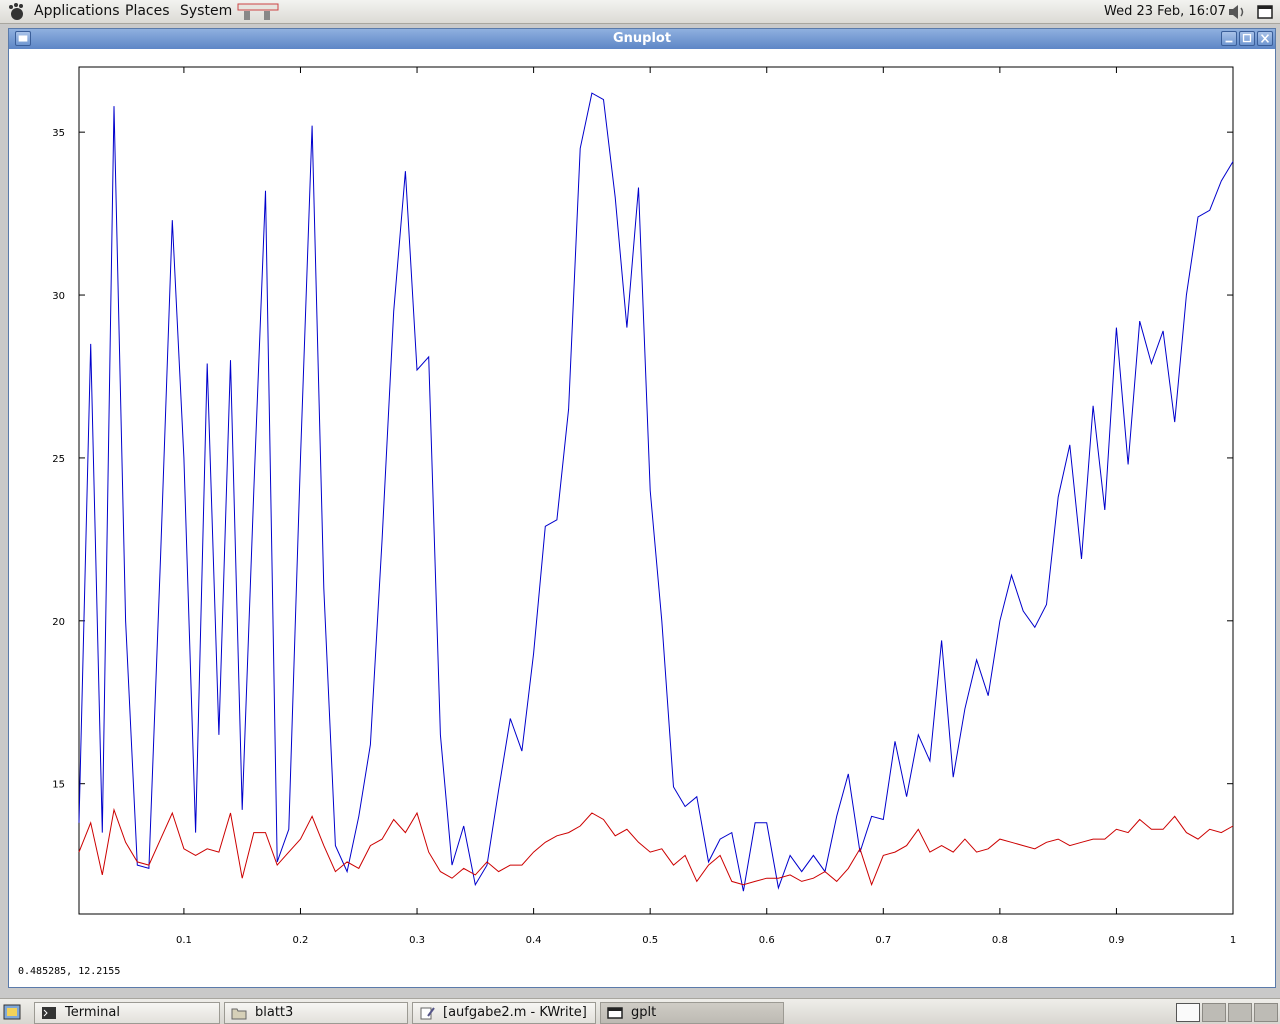  I want to click on window-menu-button, so click(23, 38).